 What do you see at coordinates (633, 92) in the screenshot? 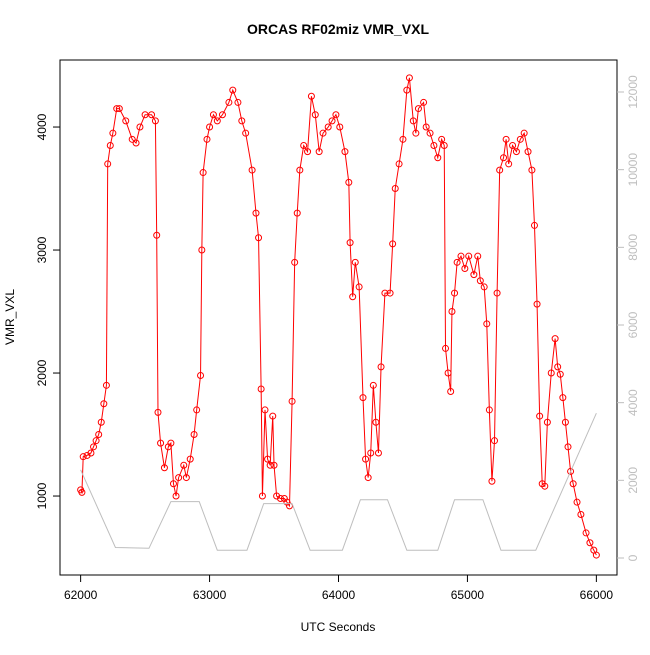
I see `y2-tick-label: 12000` at bounding box center [633, 92].